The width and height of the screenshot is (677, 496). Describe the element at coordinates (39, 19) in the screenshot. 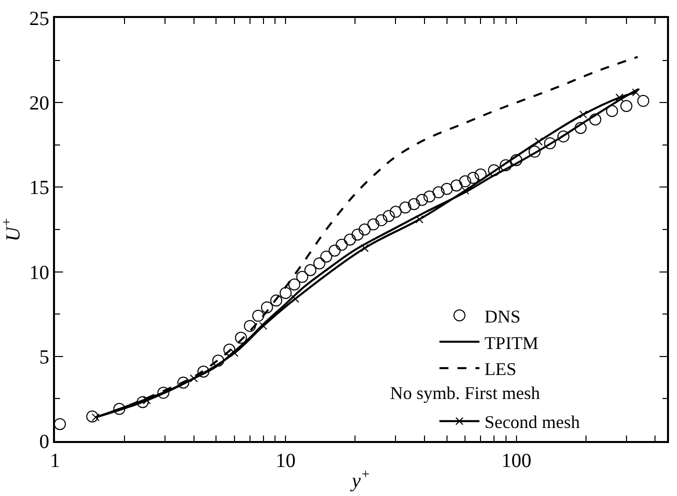

I see `y-tick-label: 25` at that location.